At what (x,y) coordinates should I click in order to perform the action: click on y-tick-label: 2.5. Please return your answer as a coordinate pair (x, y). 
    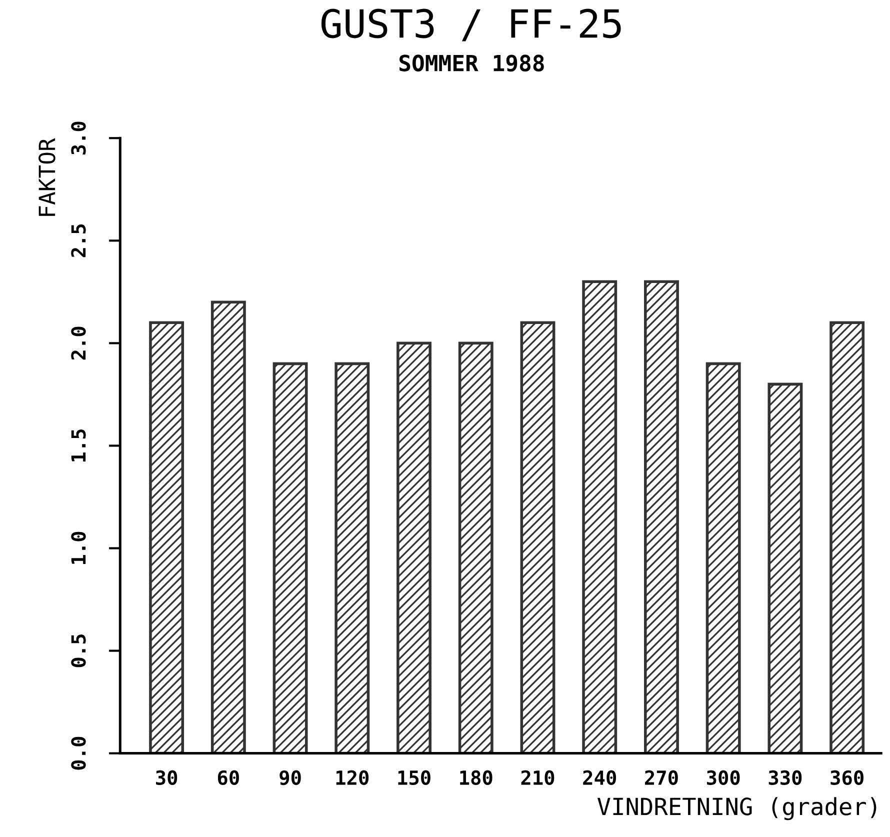
    Looking at the image, I should click on (78, 241).